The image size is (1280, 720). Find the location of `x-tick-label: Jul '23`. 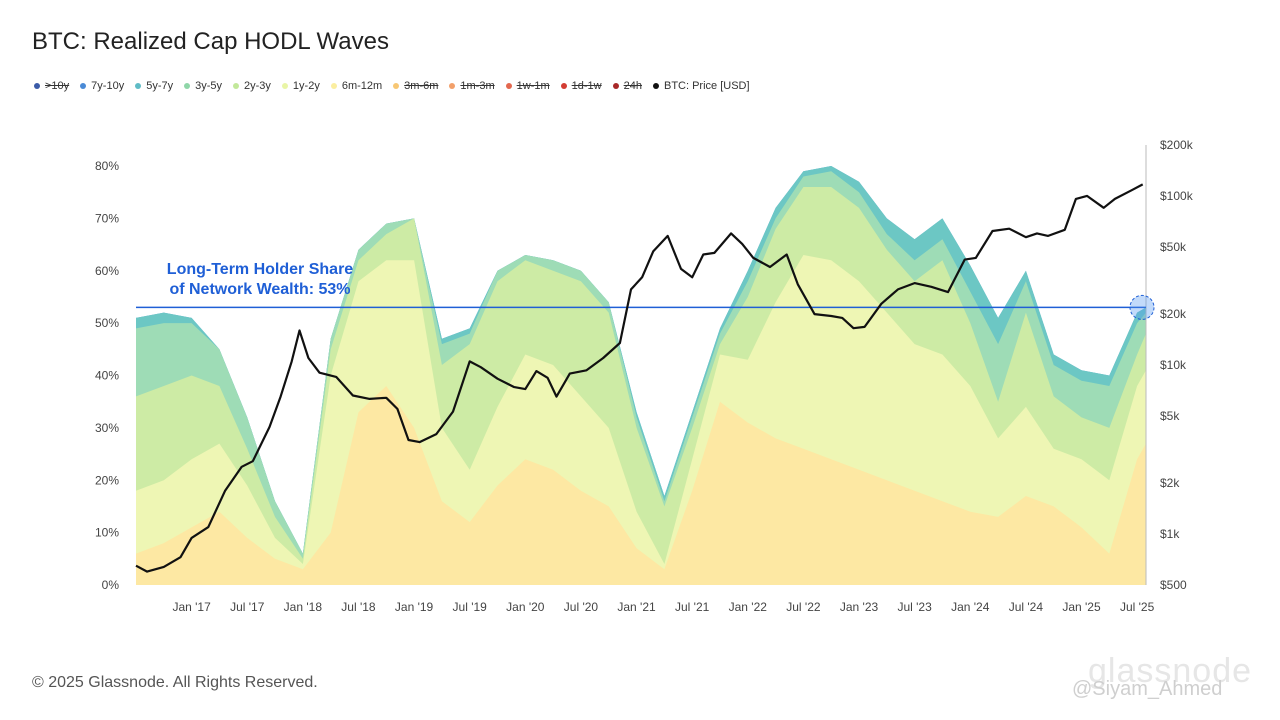

x-tick-label: Jul '23 is located at coordinates (914, 607).